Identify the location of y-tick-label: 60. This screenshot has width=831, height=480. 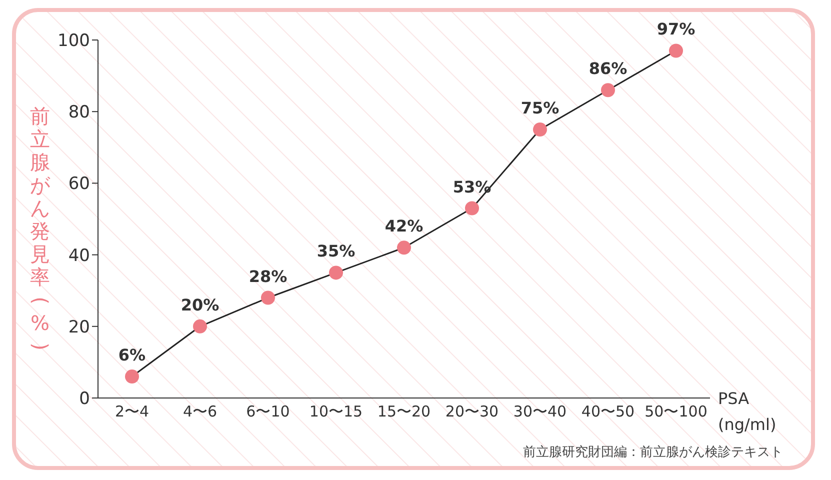
(79, 184).